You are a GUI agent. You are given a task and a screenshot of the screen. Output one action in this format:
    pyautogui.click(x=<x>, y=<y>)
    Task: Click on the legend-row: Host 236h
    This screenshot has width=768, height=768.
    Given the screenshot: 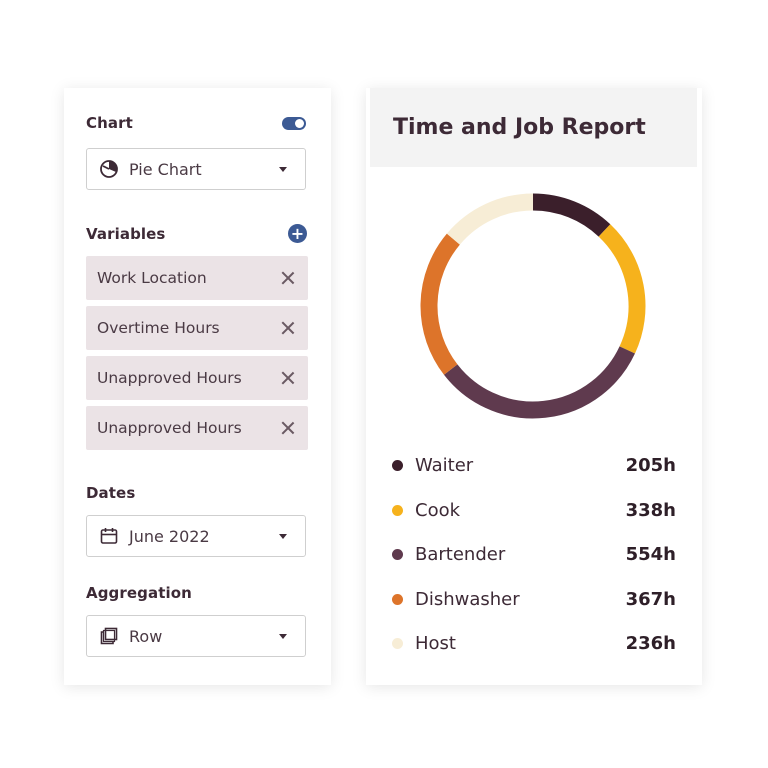 What is the action you would take?
    pyautogui.click(x=534, y=643)
    